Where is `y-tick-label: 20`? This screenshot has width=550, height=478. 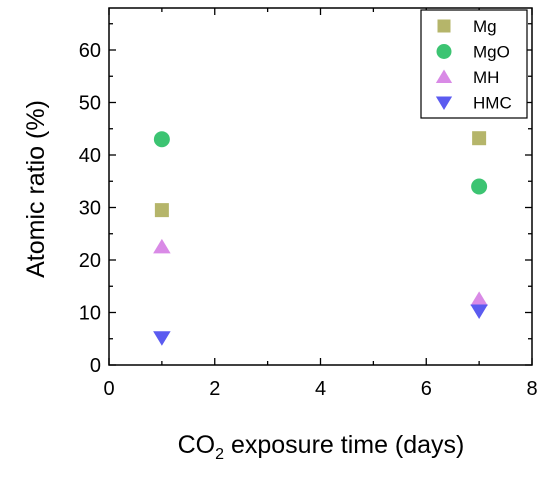 y-tick-label: 20 is located at coordinates (90, 261).